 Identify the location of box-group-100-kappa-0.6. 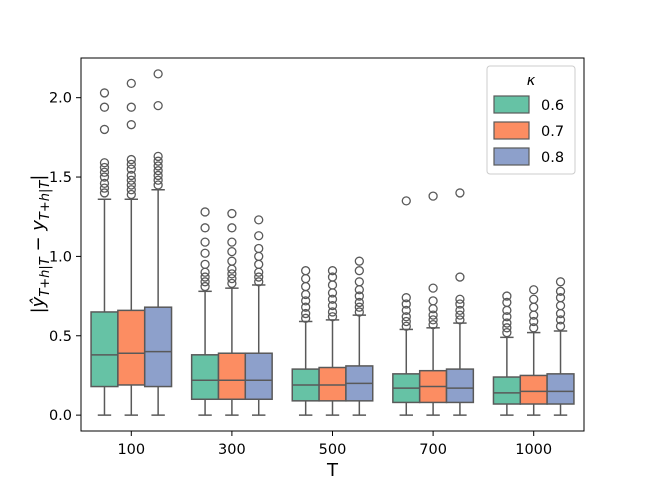
(104, 252).